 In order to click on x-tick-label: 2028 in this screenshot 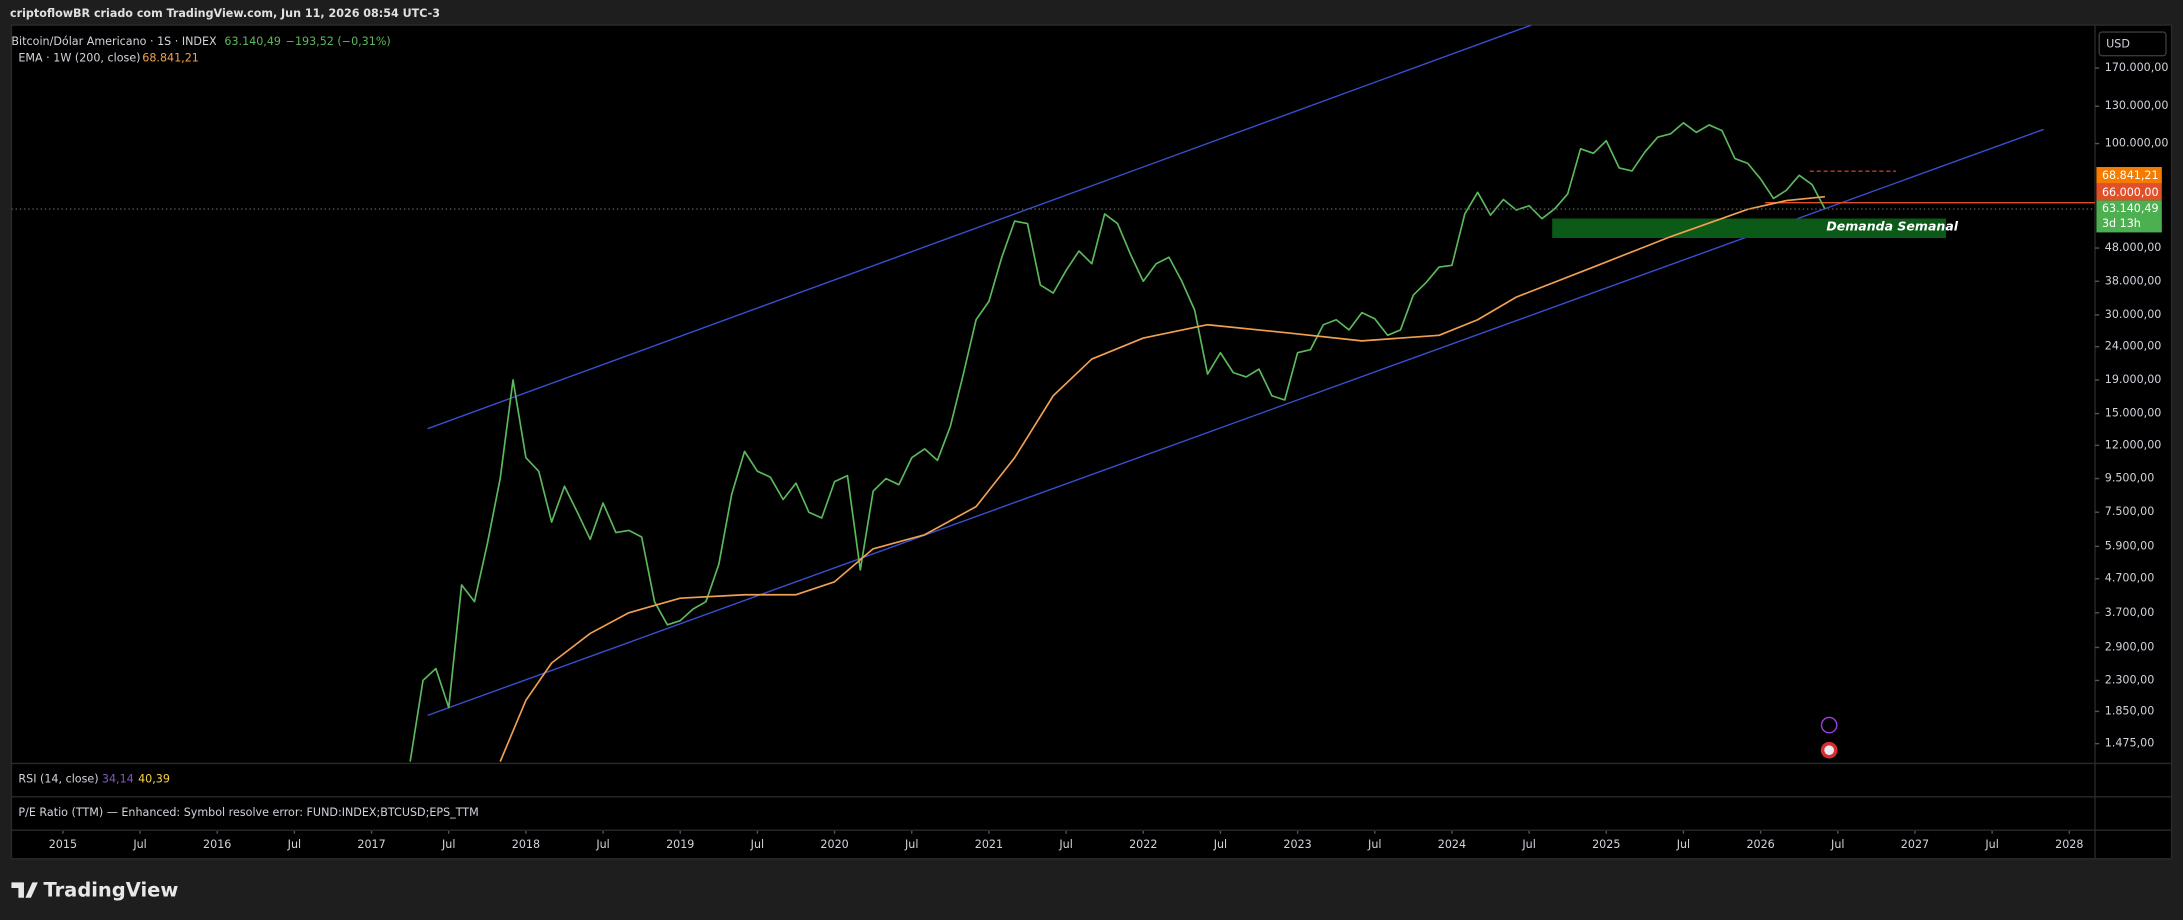, I will do `click(2069, 844)`.